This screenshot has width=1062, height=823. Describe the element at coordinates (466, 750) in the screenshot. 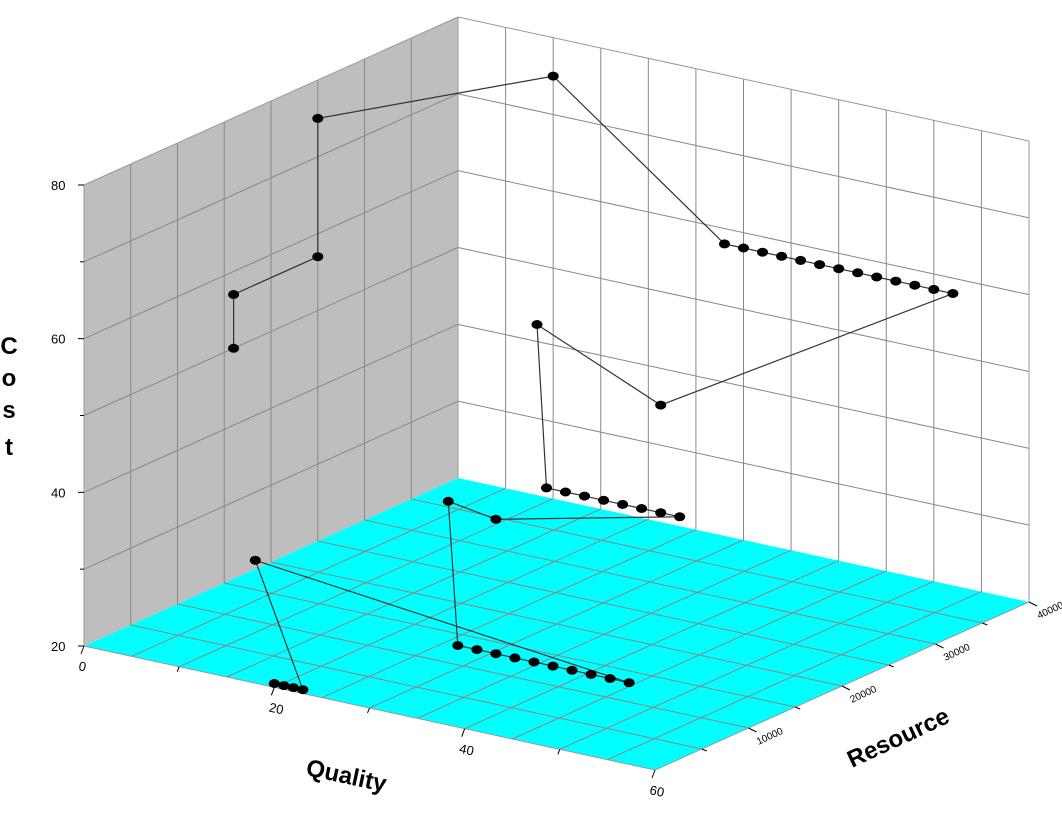

I see `x-tick-label: 40` at that location.